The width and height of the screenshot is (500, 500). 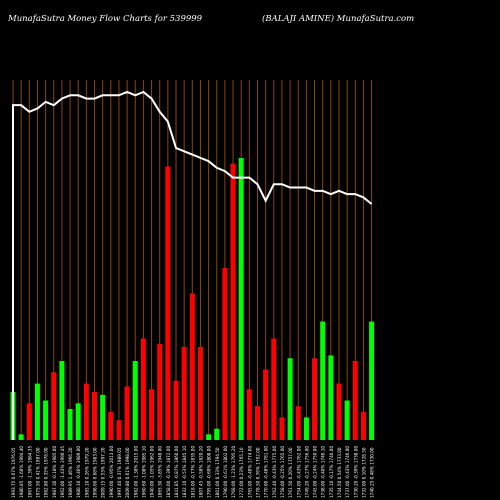 What do you see at coordinates (105, 19) in the screenshot?
I see `chart-title: MunafaSutra Money Flow Charts for 539999` at bounding box center [105, 19].